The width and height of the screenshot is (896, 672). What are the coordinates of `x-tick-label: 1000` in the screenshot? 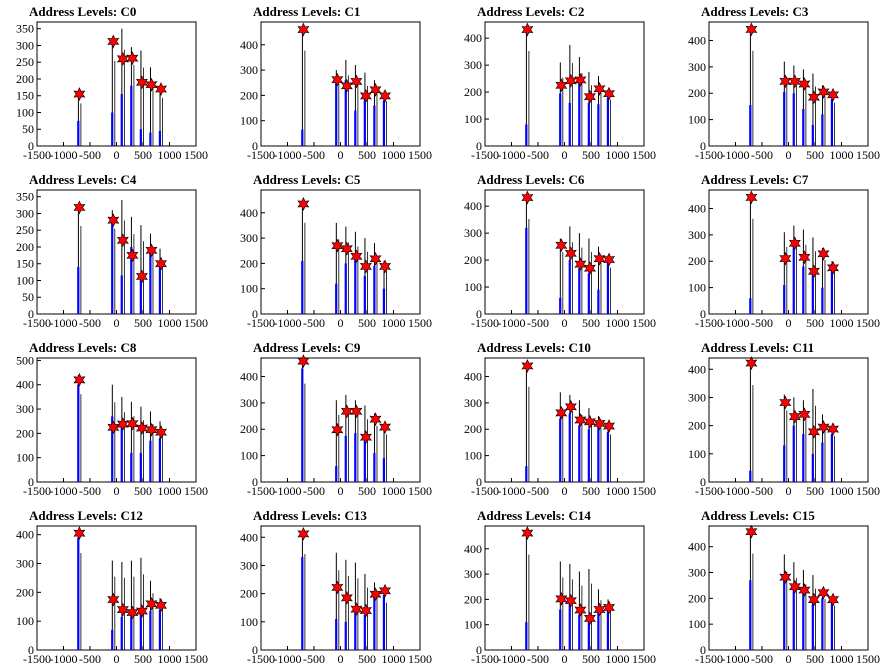 It's located at (842, 155).